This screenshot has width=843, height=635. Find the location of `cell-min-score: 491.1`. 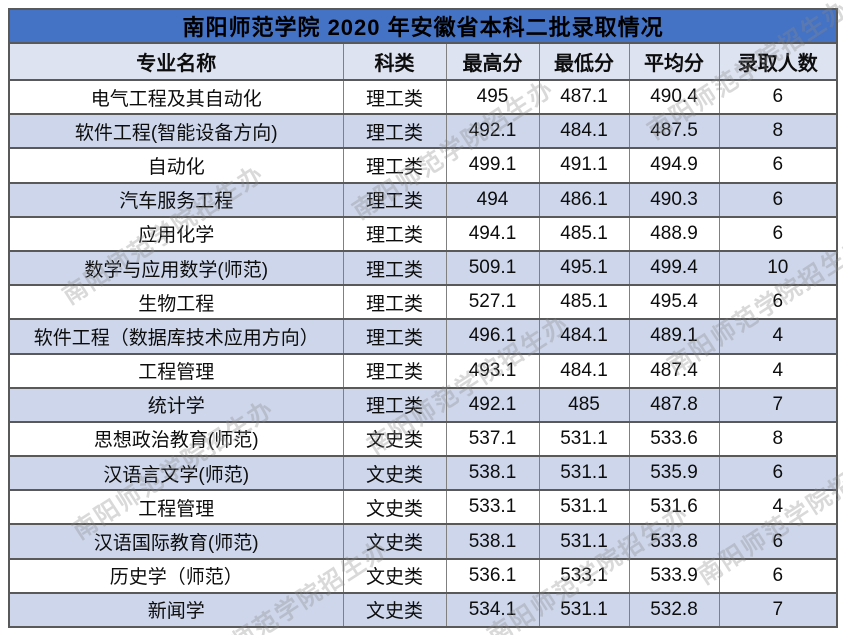

cell-min-score: 491.1 is located at coordinates (584, 165).